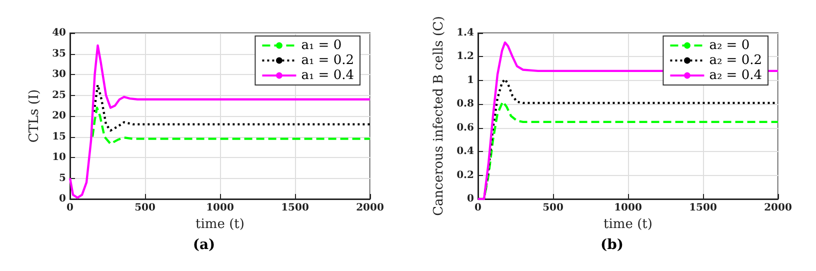 Image resolution: width=816 pixels, height=271 pixels. What do you see at coordinates (470, 80) in the screenshot?
I see `y-tick-label: 1` at bounding box center [470, 80].